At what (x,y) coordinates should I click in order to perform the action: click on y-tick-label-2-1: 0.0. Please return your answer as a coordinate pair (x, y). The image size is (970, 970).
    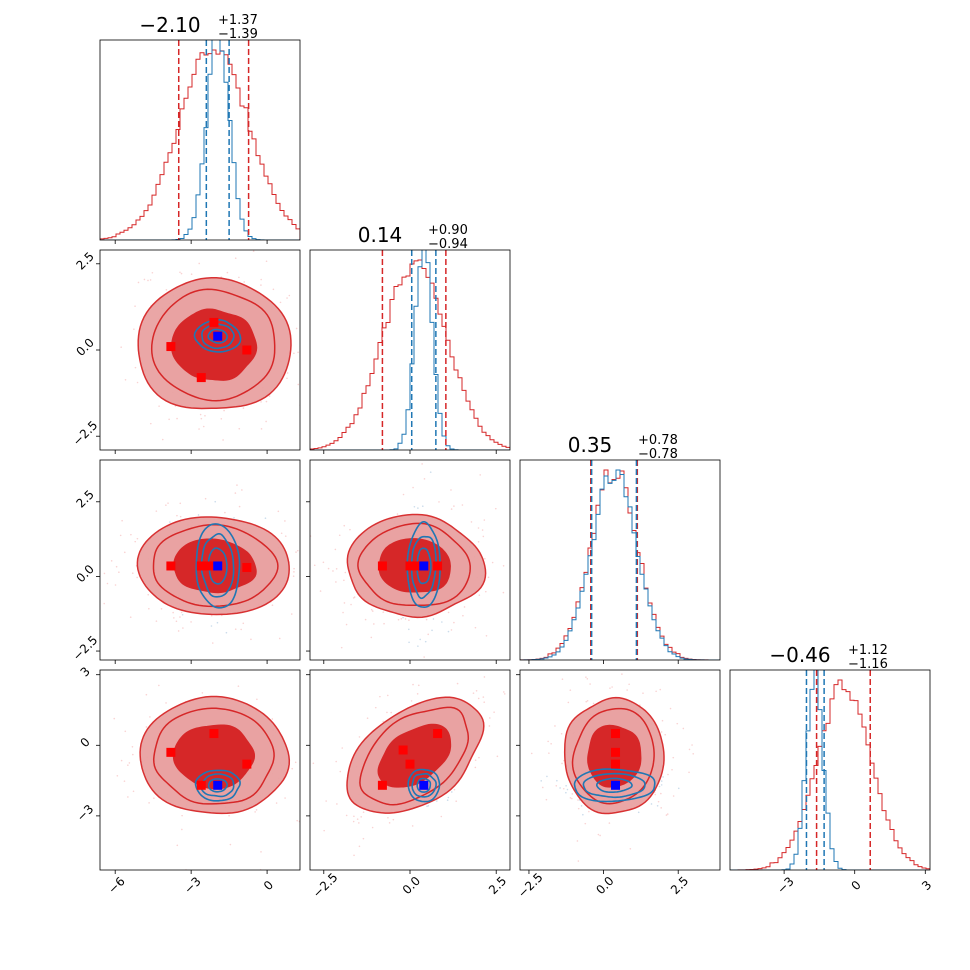
    Looking at the image, I should click on (84, 573).